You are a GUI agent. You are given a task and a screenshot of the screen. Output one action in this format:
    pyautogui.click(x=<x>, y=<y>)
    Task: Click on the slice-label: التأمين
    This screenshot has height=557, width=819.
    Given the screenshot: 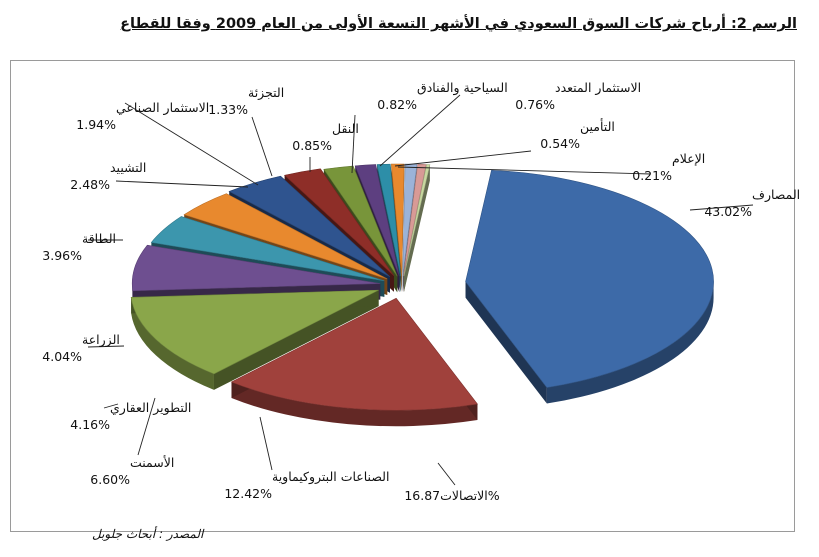 What is the action you would take?
    pyautogui.click(x=597, y=126)
    